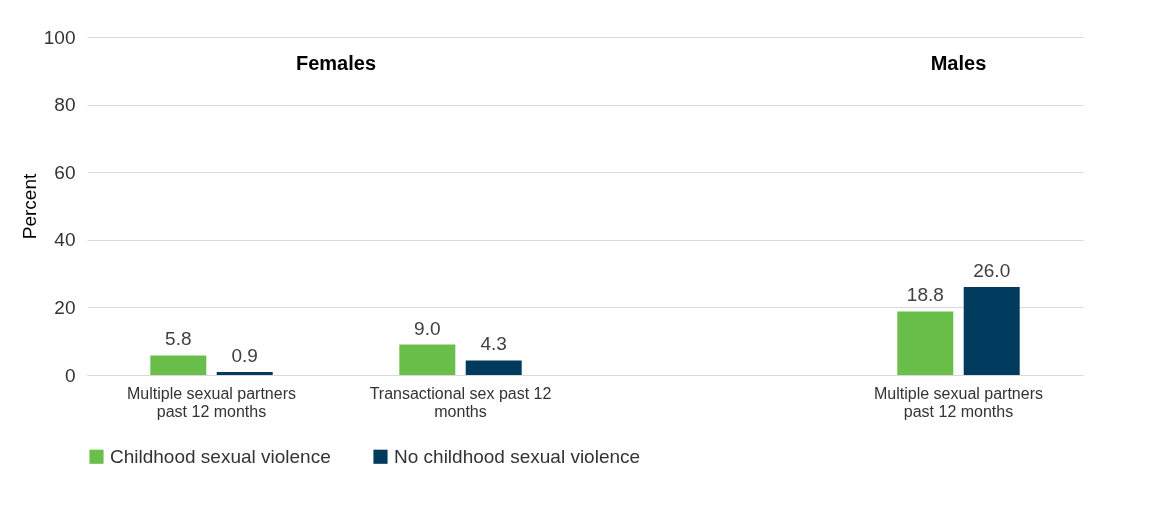  What do you see at coordinates (65, 240) in the screenshot?
I see `y-tick-label: 40` at bounding box center [65, 240].